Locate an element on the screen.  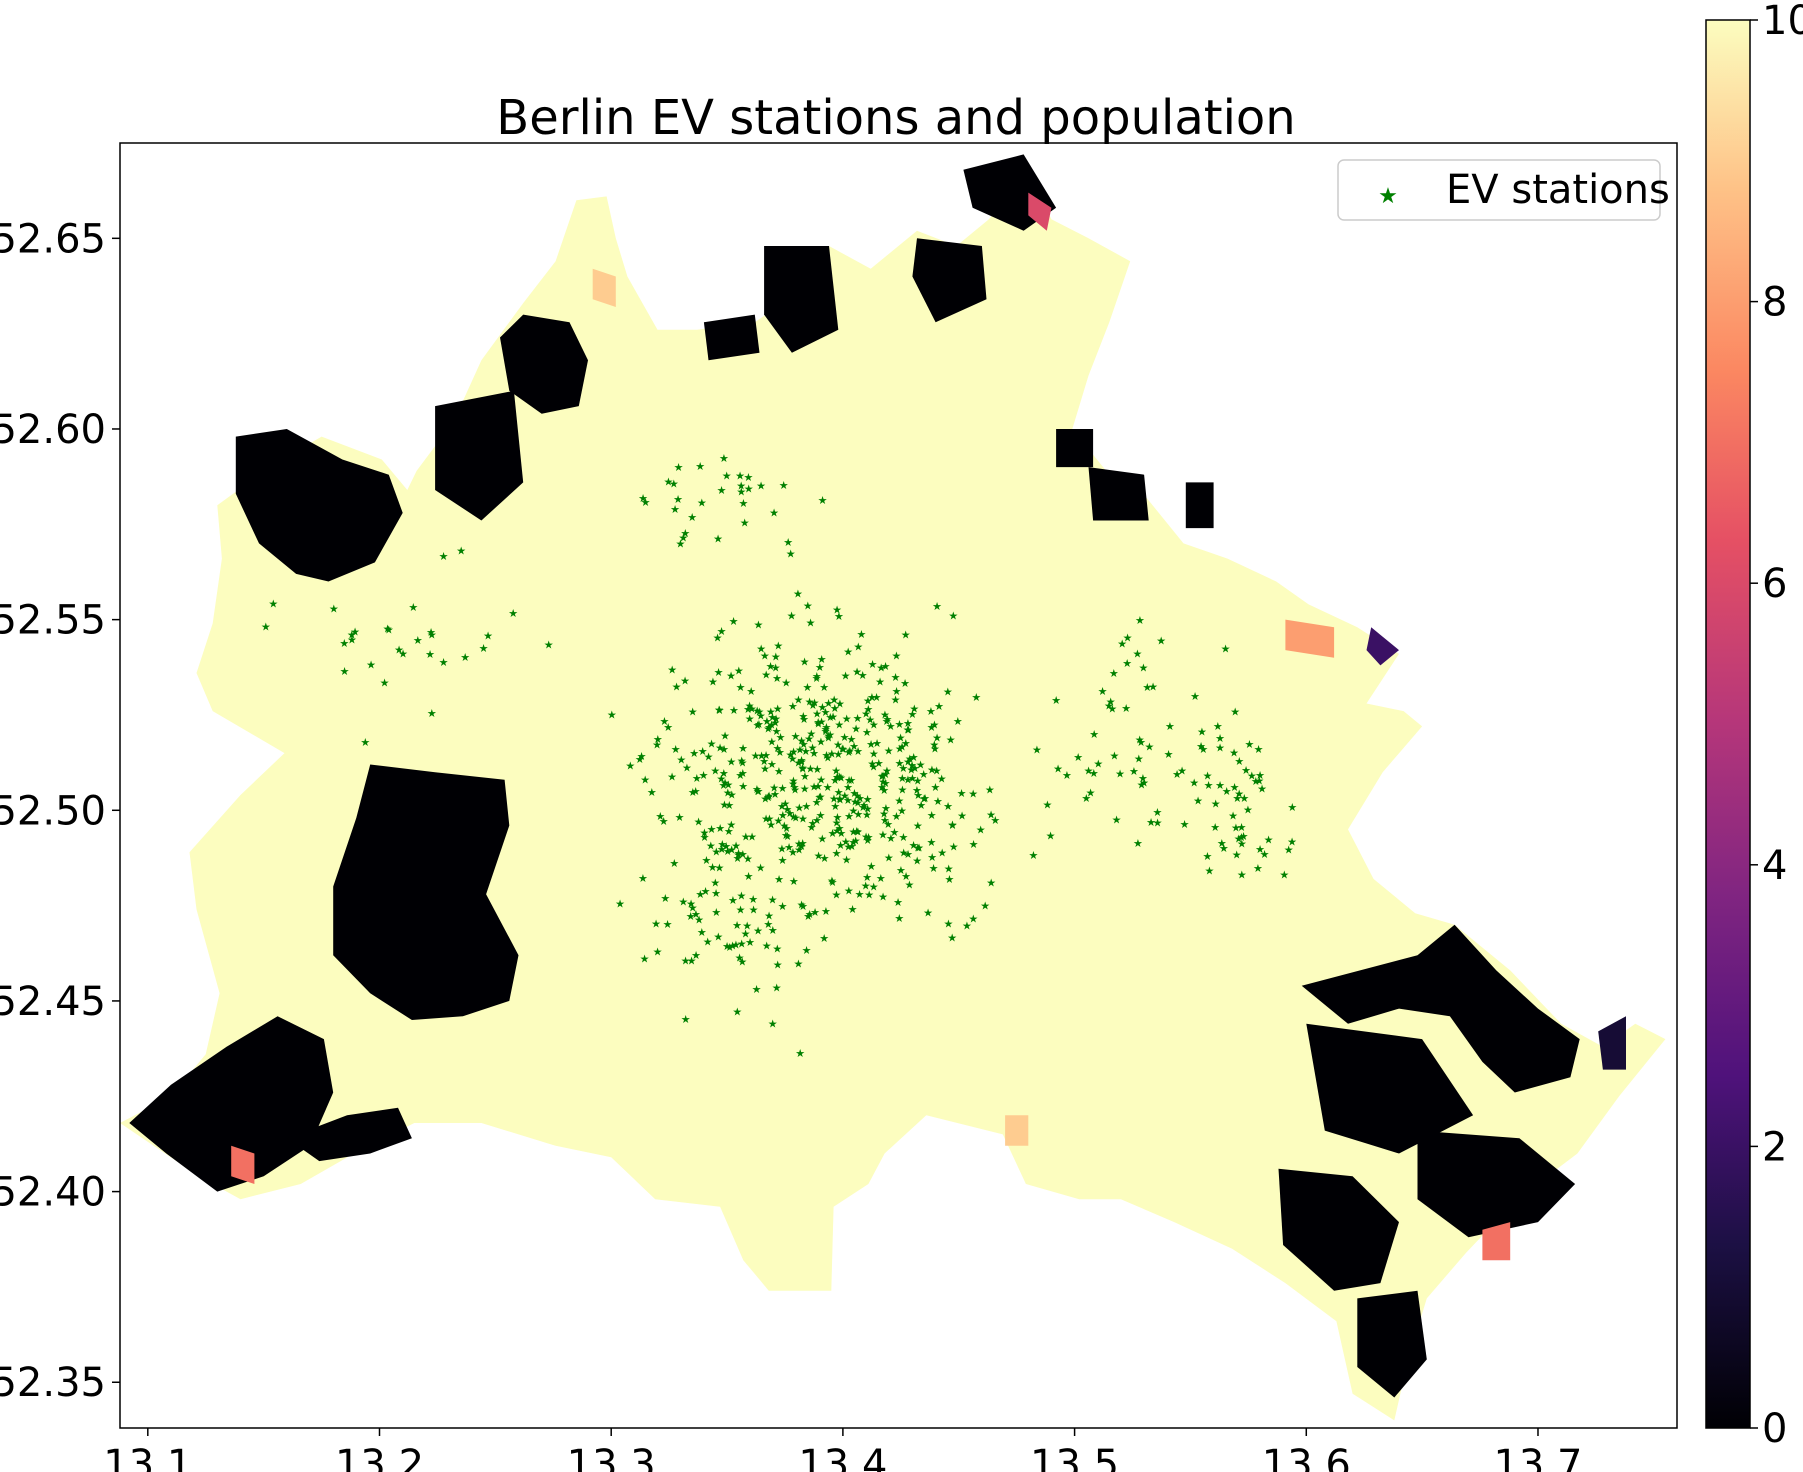
y-tick-label: 52.50 is located at coordinates (53, 811).